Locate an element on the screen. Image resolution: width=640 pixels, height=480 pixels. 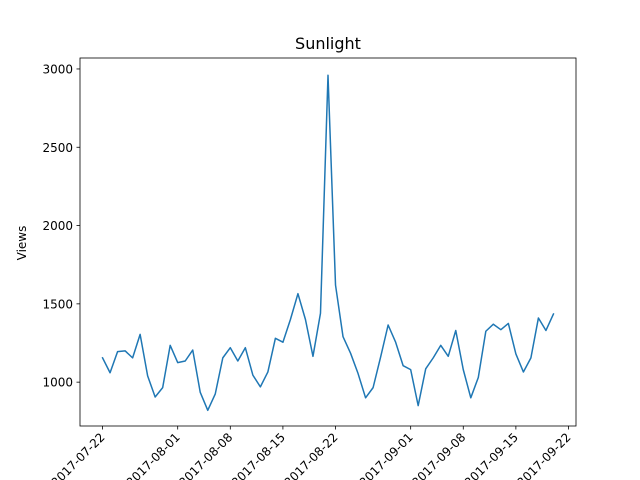
x-tick-label: 2017-08-22 is located at coordinates (310, 455).